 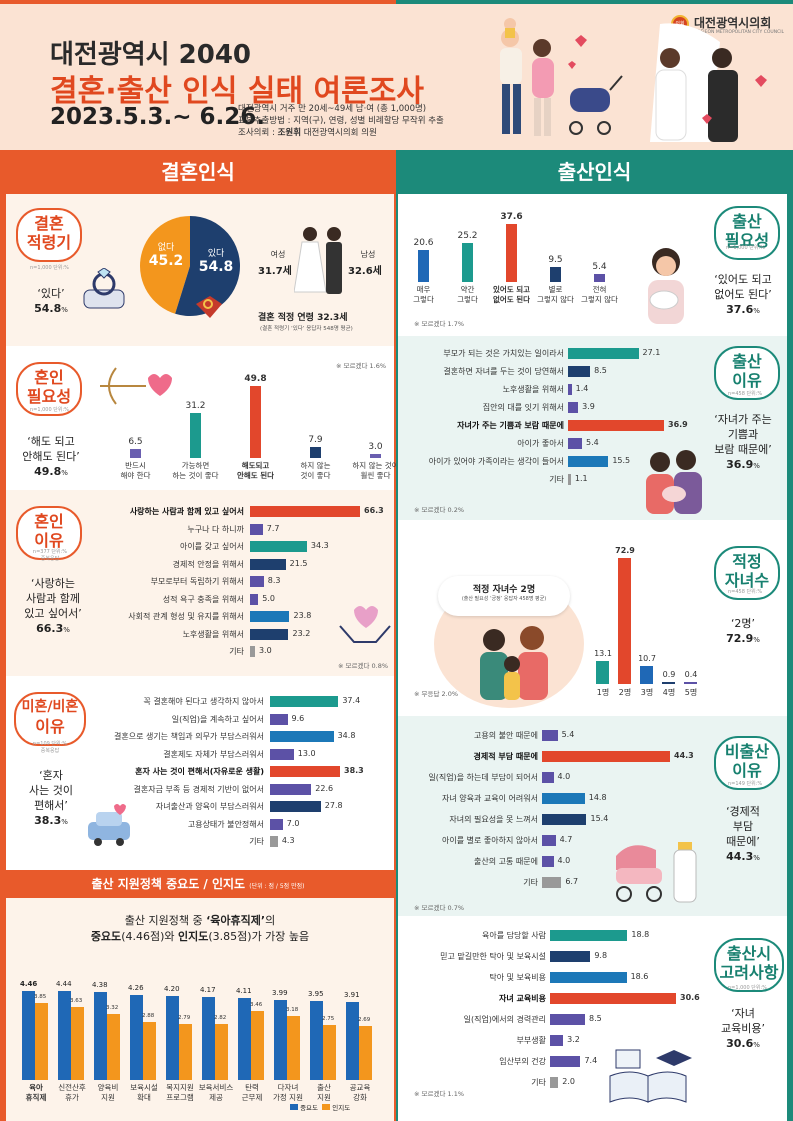 I want to click on importance-value: 3.99, so click(x=280, y=993).